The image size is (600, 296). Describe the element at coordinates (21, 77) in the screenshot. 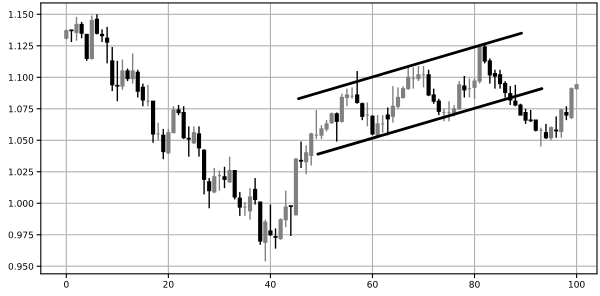

I see `y-tick-label: 1.100` at that location.